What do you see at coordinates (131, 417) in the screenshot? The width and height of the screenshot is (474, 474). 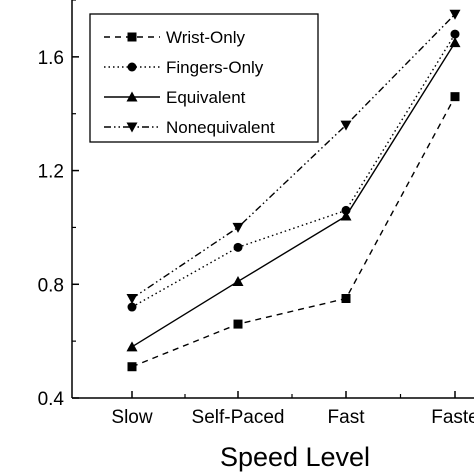 I see `x-tick-label: Slow` at bounding box center [131, 417].